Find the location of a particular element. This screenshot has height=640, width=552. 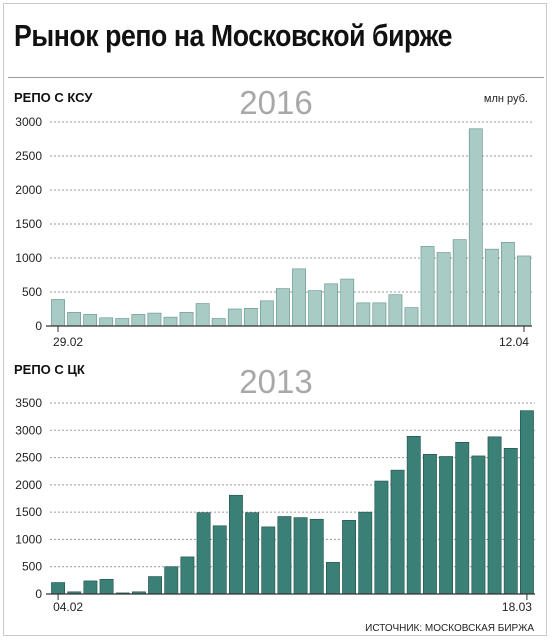

chart1-unit: млн руб. is located at coordinates (506, 99).